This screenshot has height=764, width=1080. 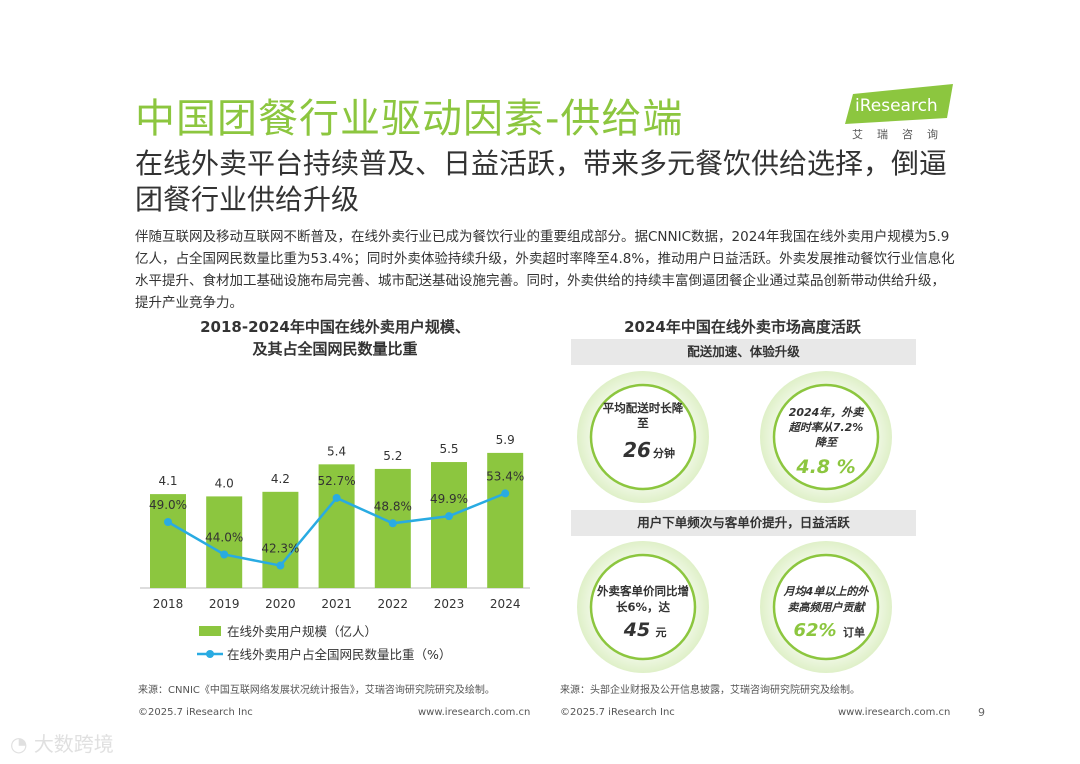 I want to click on circle1-unit: 分钟, so click(x=664, y=453).